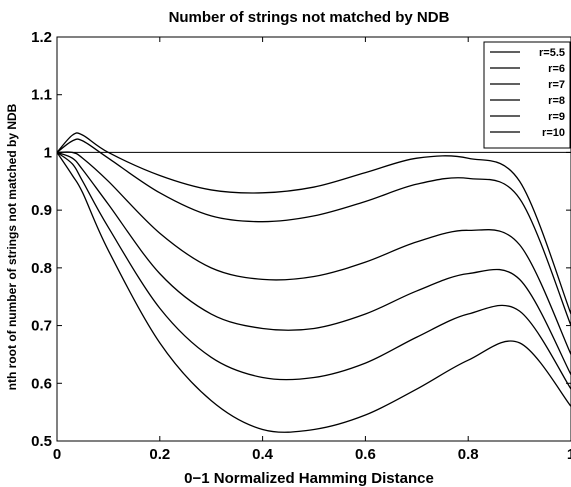  What do you see at coordinates (41, 326) in the screenshot?
I see `y-tick-label: 0.7` at bounding box center [41, 326].